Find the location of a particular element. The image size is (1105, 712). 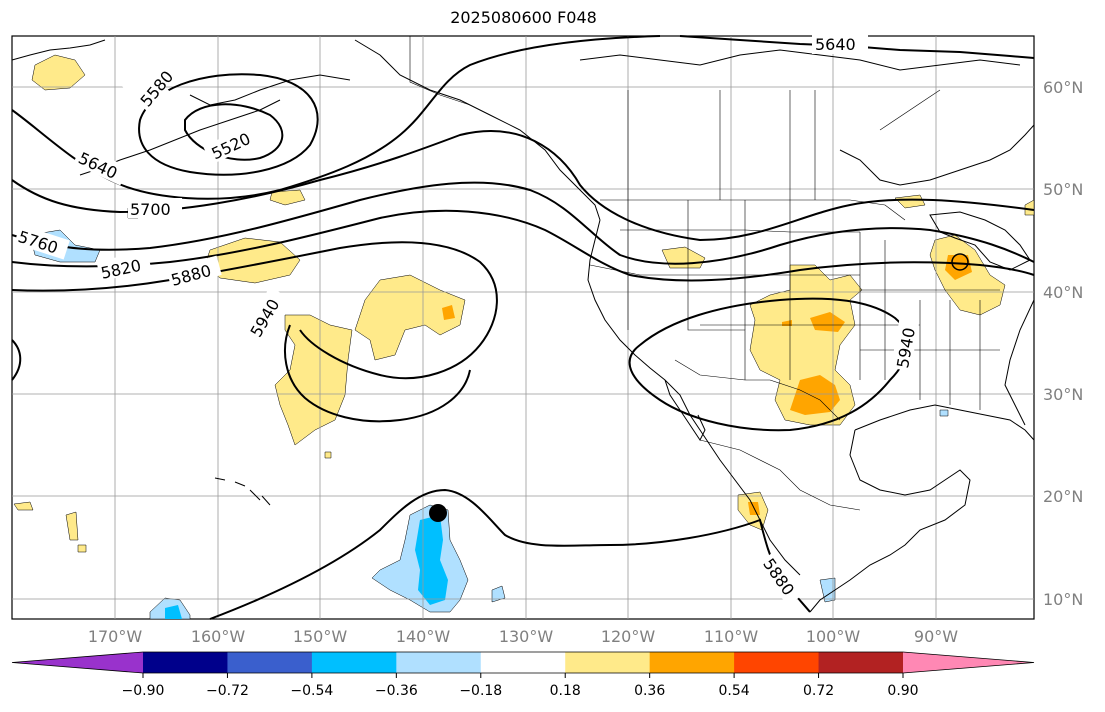

arctic-coast is located at coordinates (800, 60).